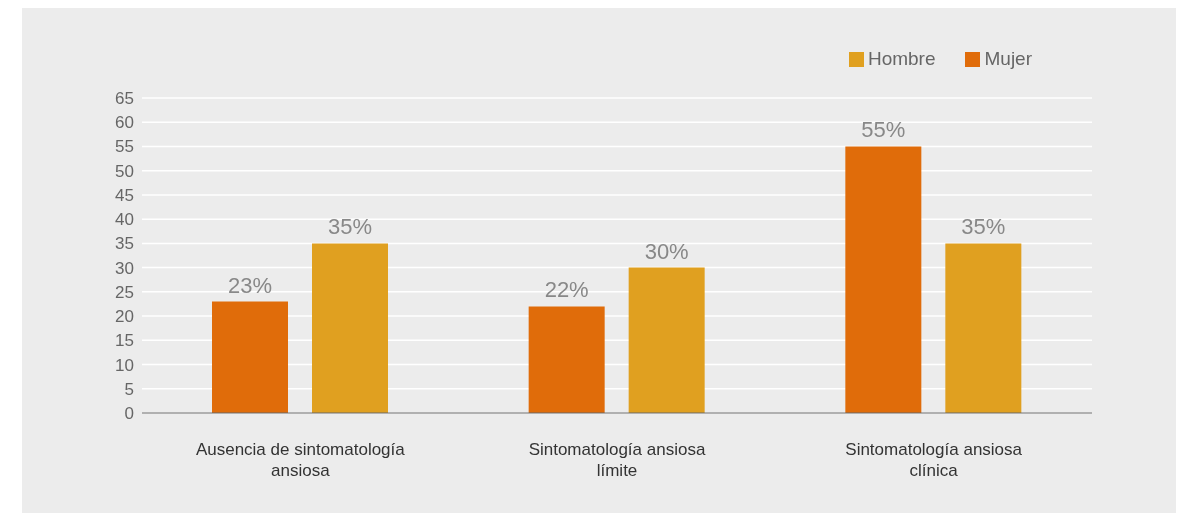 Image resolution: width=1198 pixels, height=513 pixels. What do you see at coordinates (124, 292) in the screenshot?
I see `y-tick-label: 25` at bounding box center [124, 292].